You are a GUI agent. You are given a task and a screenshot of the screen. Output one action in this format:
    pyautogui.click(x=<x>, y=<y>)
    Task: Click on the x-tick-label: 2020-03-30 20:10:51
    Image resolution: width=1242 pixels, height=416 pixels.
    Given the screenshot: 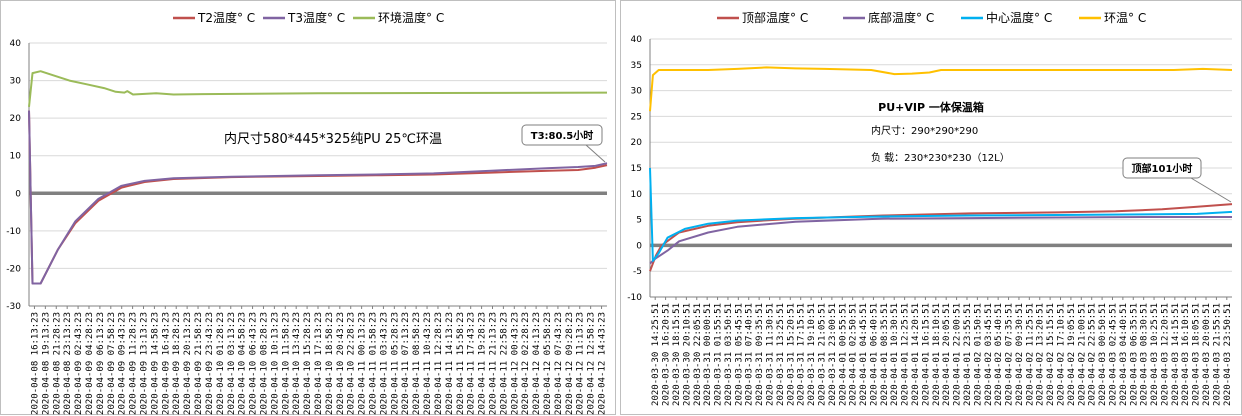 What is the action you would take?
    pyautogui.click(x=687, y=354)
    